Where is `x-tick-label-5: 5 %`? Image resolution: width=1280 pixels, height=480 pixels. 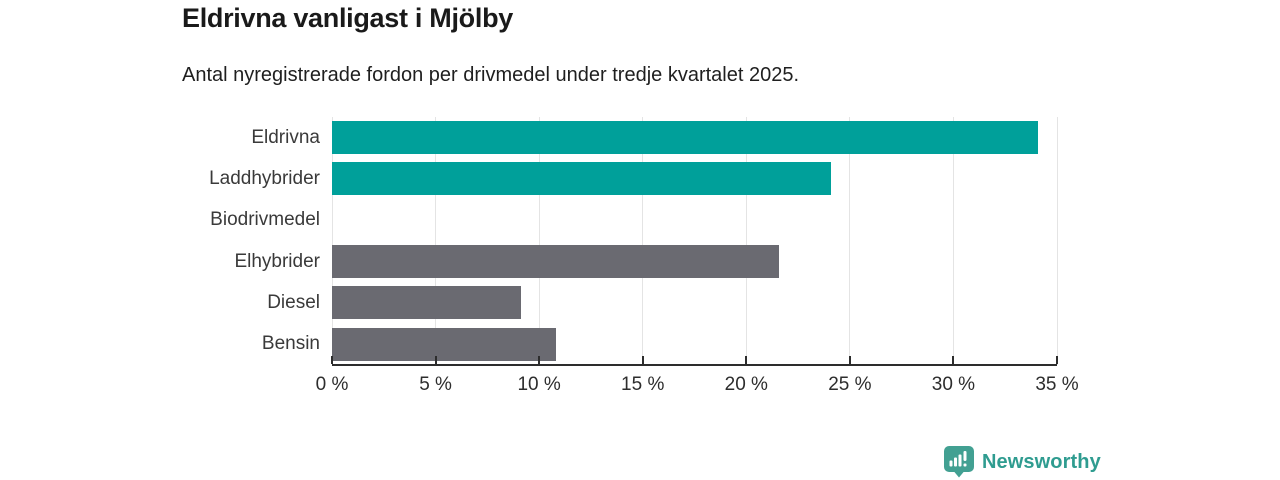 x-tick-label-5: 5 % is located at coordinates (435, 384).